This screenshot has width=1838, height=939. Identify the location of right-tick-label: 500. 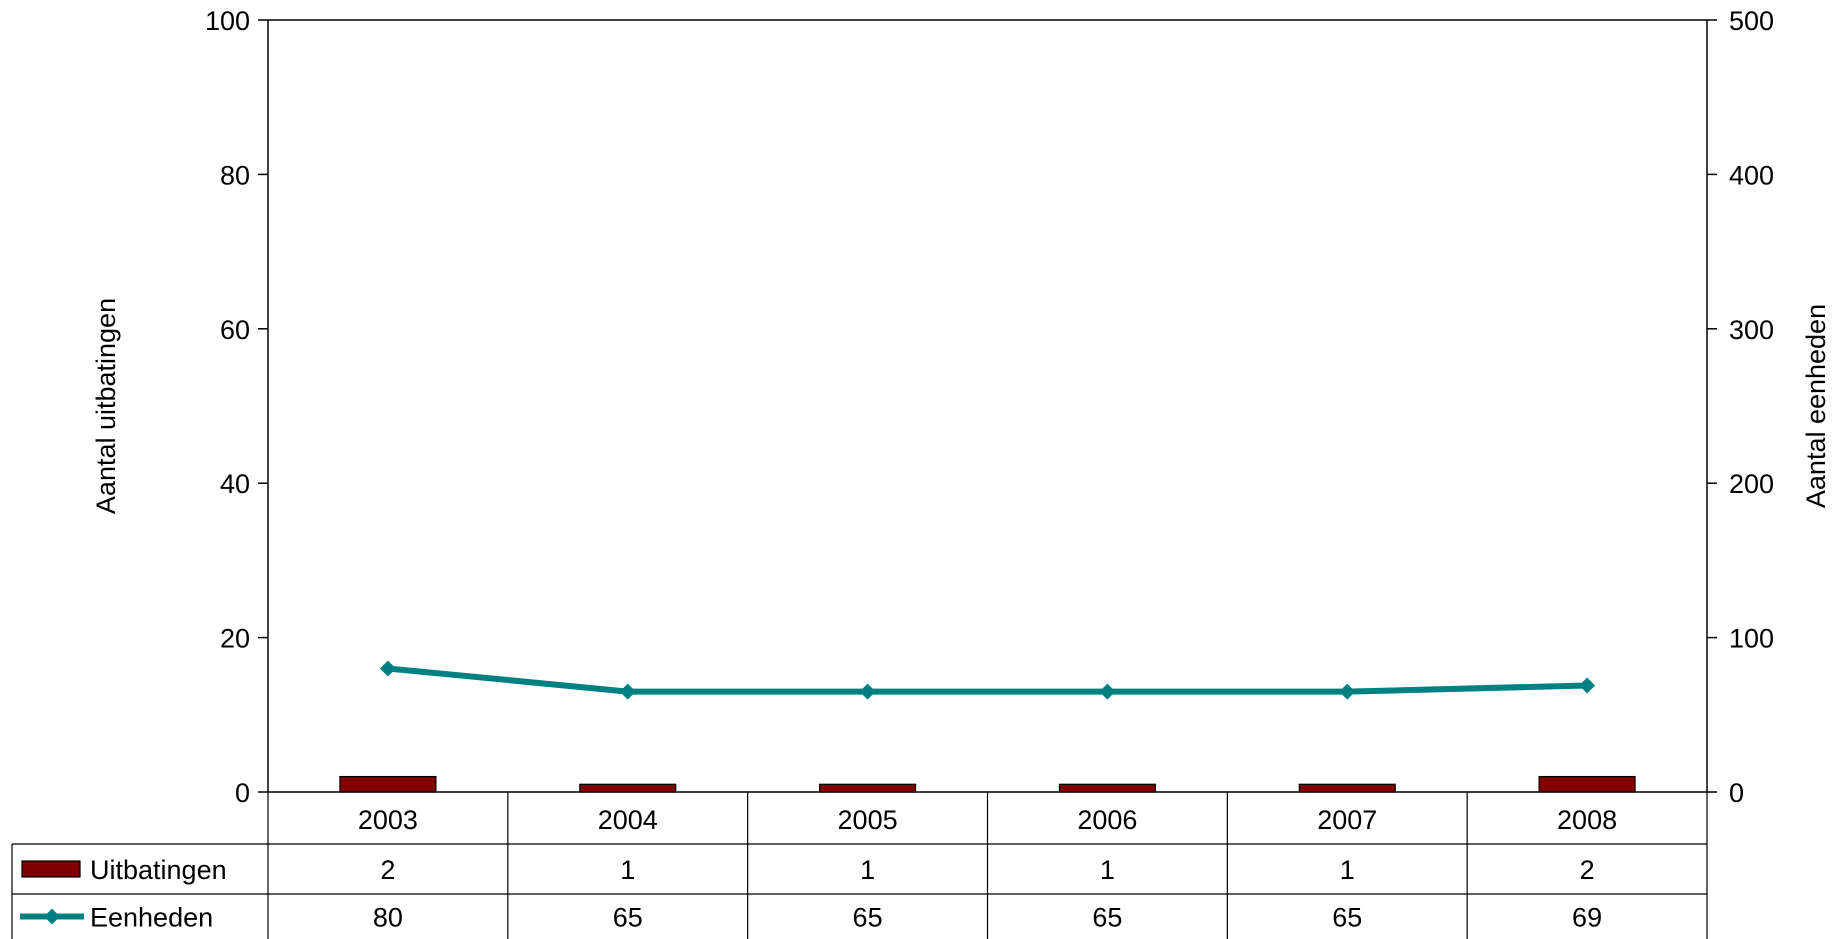
(1751, 21).